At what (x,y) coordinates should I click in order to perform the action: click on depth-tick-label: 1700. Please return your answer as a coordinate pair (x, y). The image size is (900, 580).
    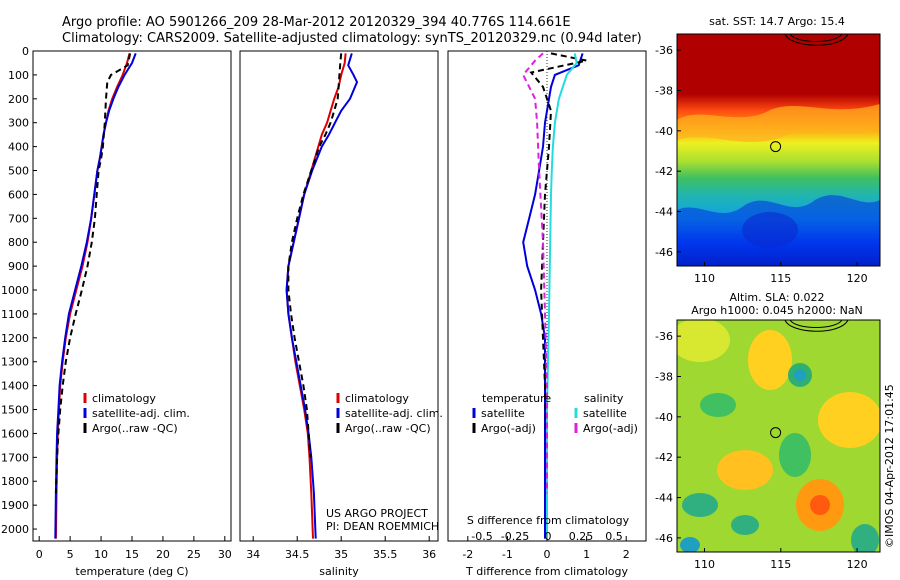
    Looking at the image, I should click on (15, 457).